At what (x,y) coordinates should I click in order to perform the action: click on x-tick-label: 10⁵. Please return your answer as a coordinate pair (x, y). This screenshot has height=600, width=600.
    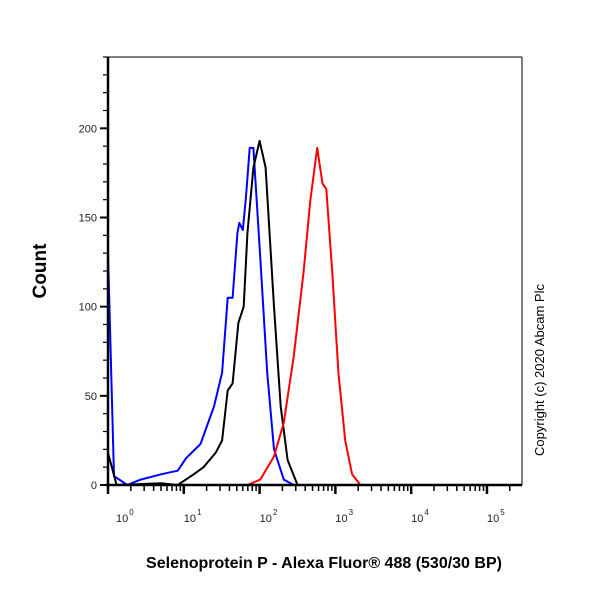
    Looking at the image, I should click on (496, 516).